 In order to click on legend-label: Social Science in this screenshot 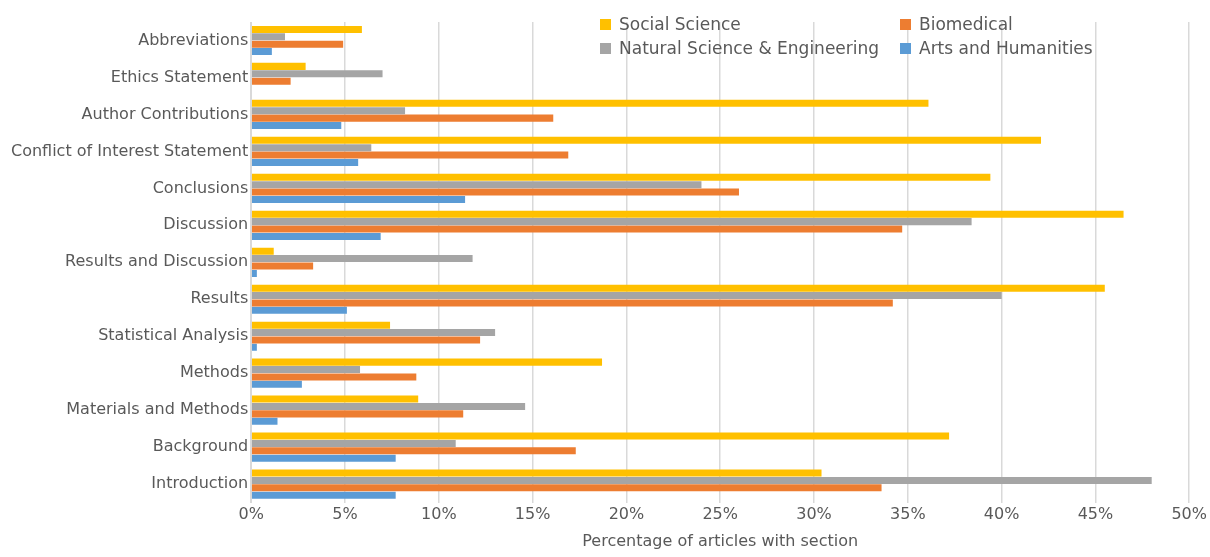, I will do `click(680, 24)`.